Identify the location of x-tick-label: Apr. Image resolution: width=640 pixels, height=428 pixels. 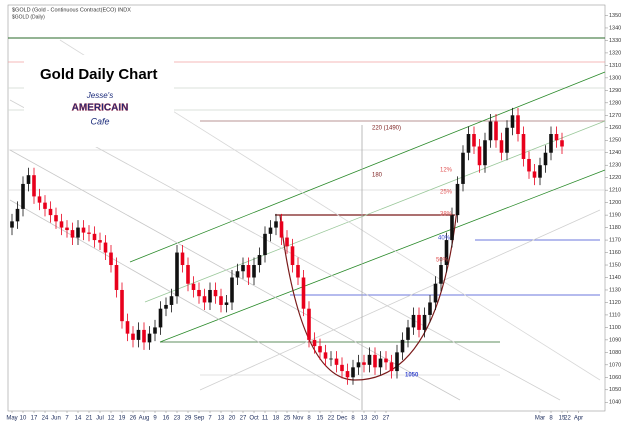
(578, 419).